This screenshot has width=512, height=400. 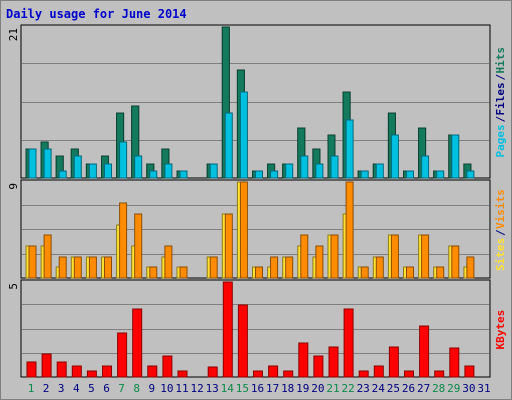 What do you see at coordinates (408, 388) in the screenshot?
I see `x-tick-label-day-26: 26` at bounding box center [408, 388].